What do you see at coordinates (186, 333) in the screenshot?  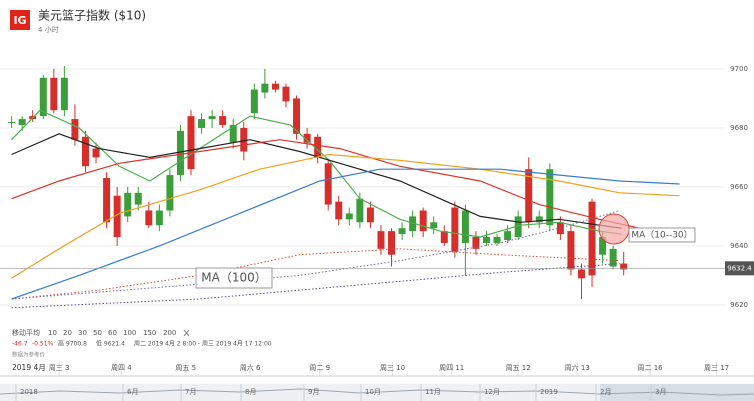 I see `legend-close` at bounding box center [186, 333].